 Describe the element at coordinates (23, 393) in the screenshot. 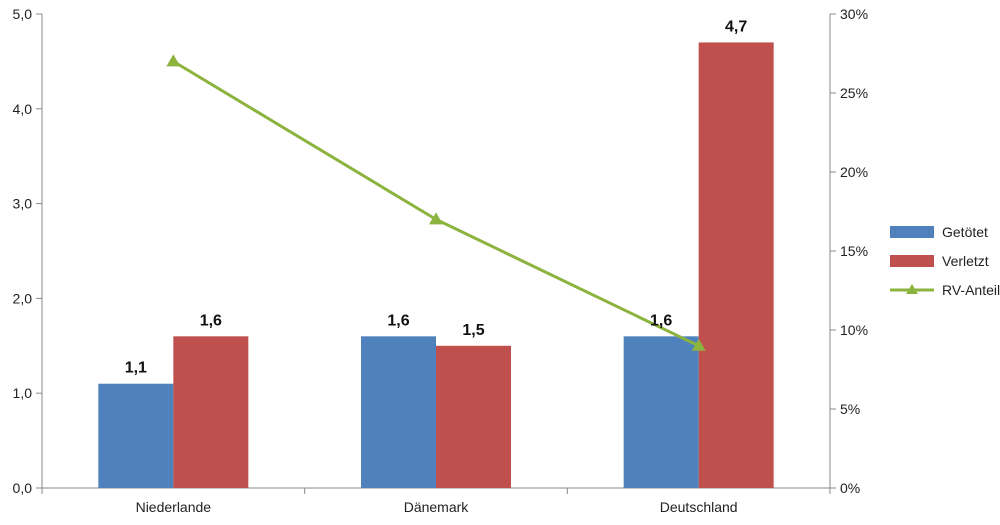

I see `y-left-tick-label: 1,0` at that location.